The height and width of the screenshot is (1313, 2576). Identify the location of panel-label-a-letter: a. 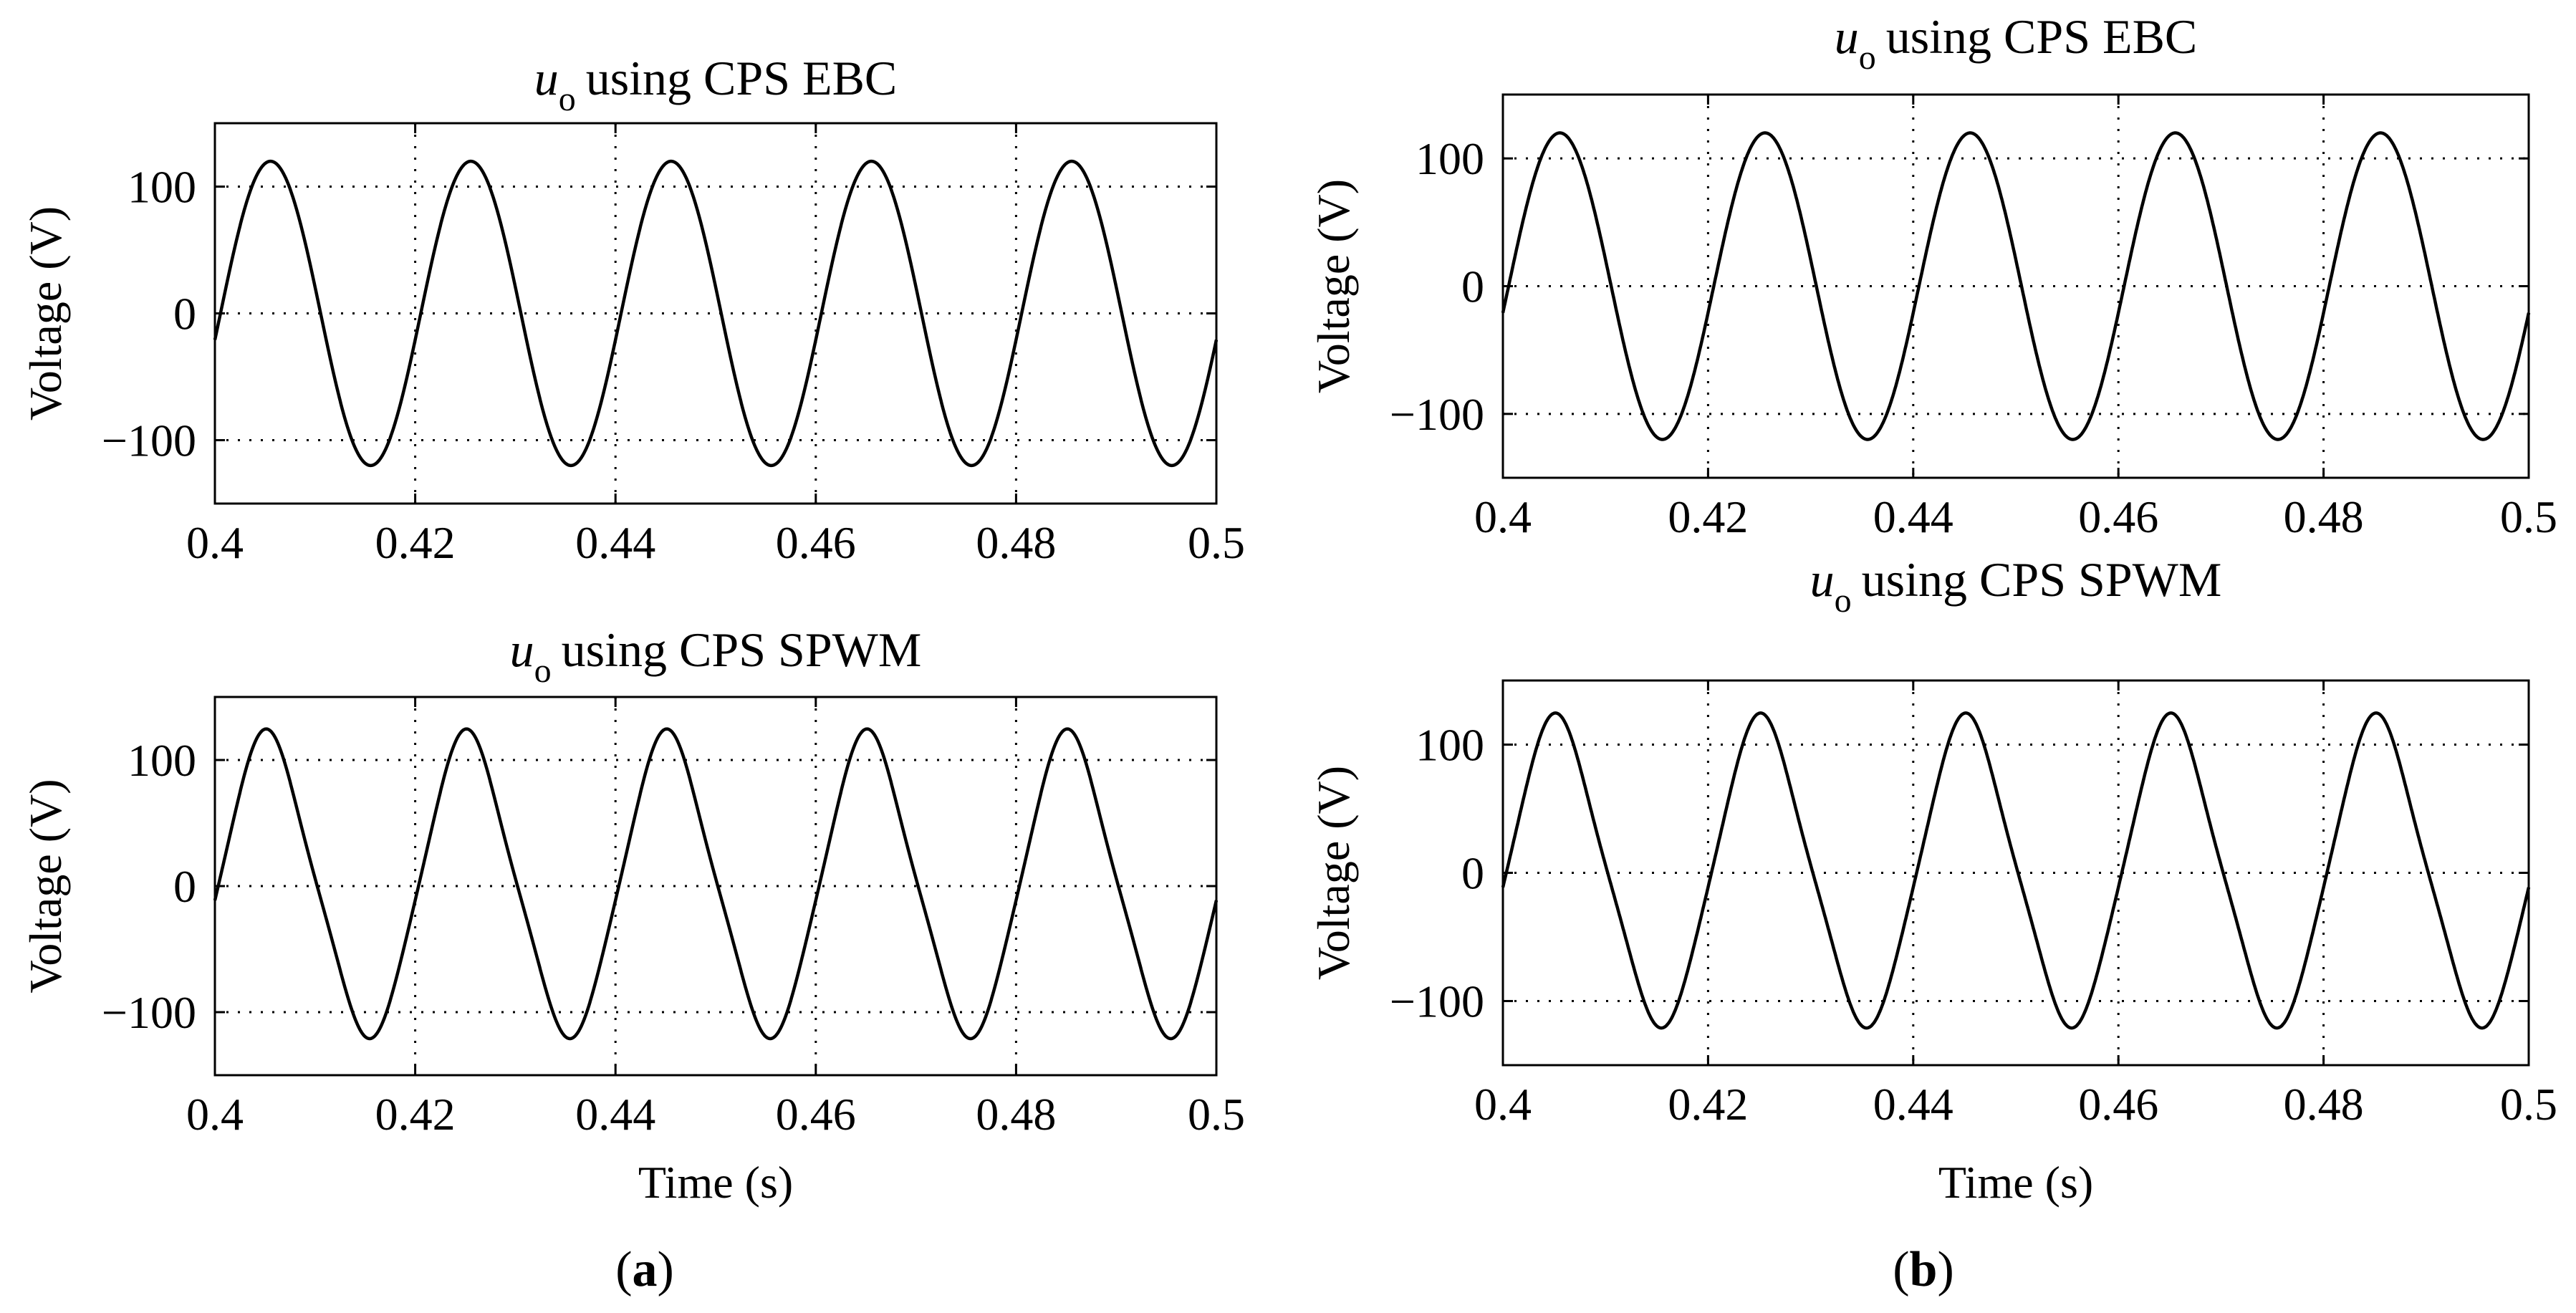
(646, 1269).